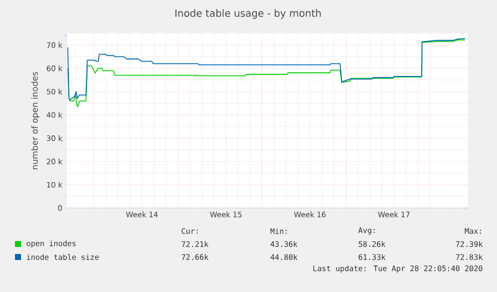 This screenshot has width=497, height=292. I want to click on y-axis-title: number of open inodes, so click(35, 121).